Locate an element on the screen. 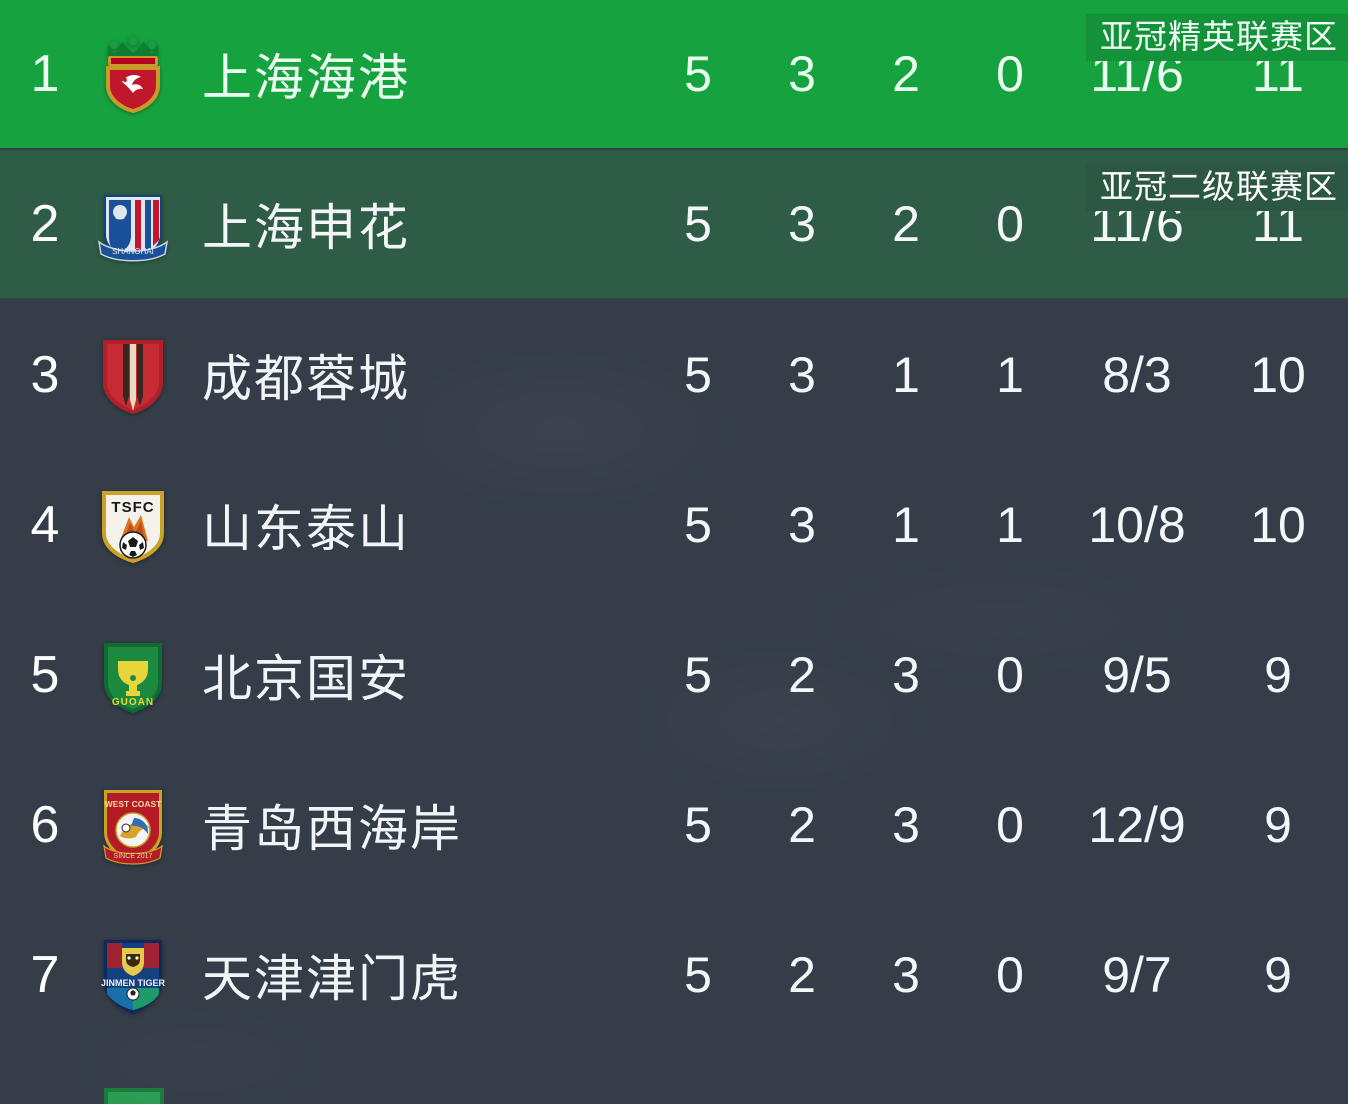  rank-number: 5 is located at coordinates (45, 675).